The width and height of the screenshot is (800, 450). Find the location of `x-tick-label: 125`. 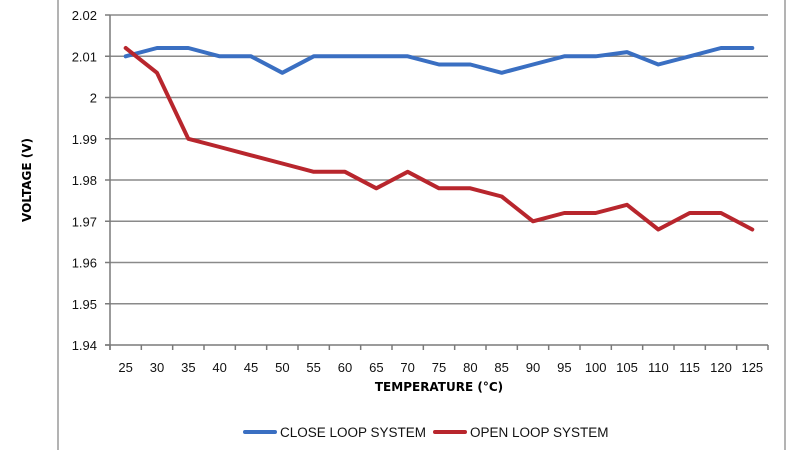

x-tick-label: 125 is located at coordinates (752, 367).